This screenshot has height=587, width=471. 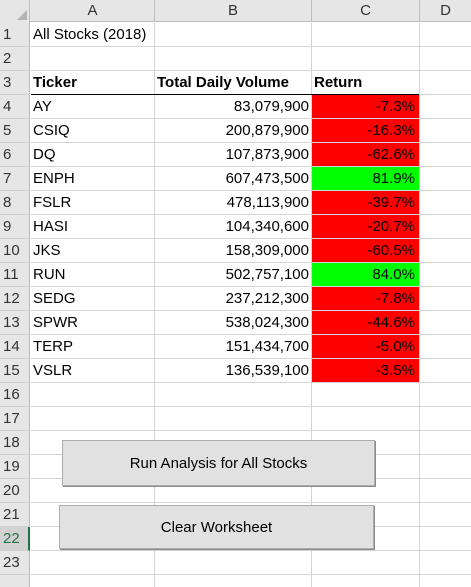 I want to click on column-header-d: D, so click(x=445, y=10).